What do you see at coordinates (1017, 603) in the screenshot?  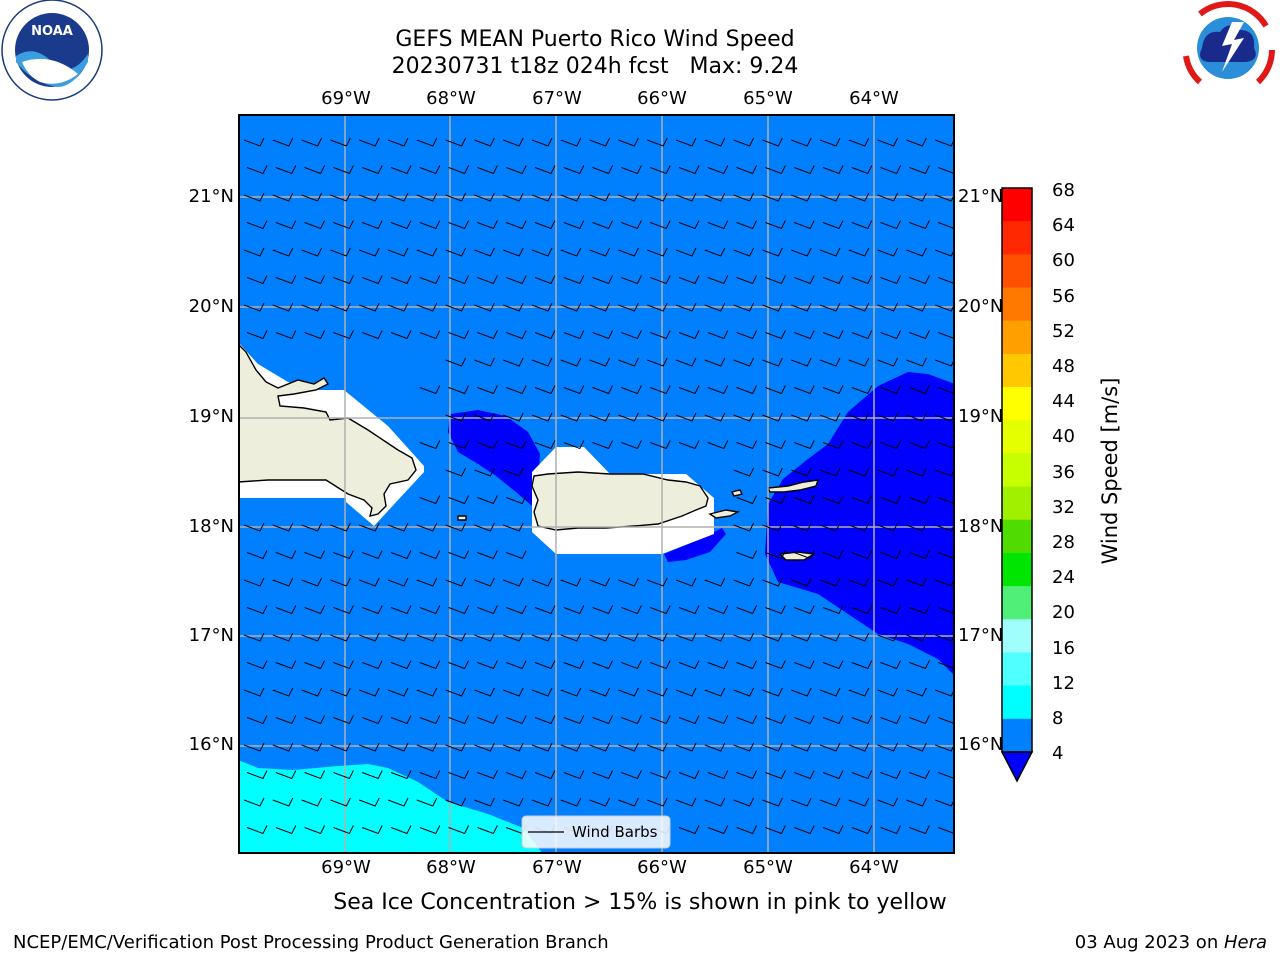 I see `colorbar-segment` at bounding box center [1017, 603].